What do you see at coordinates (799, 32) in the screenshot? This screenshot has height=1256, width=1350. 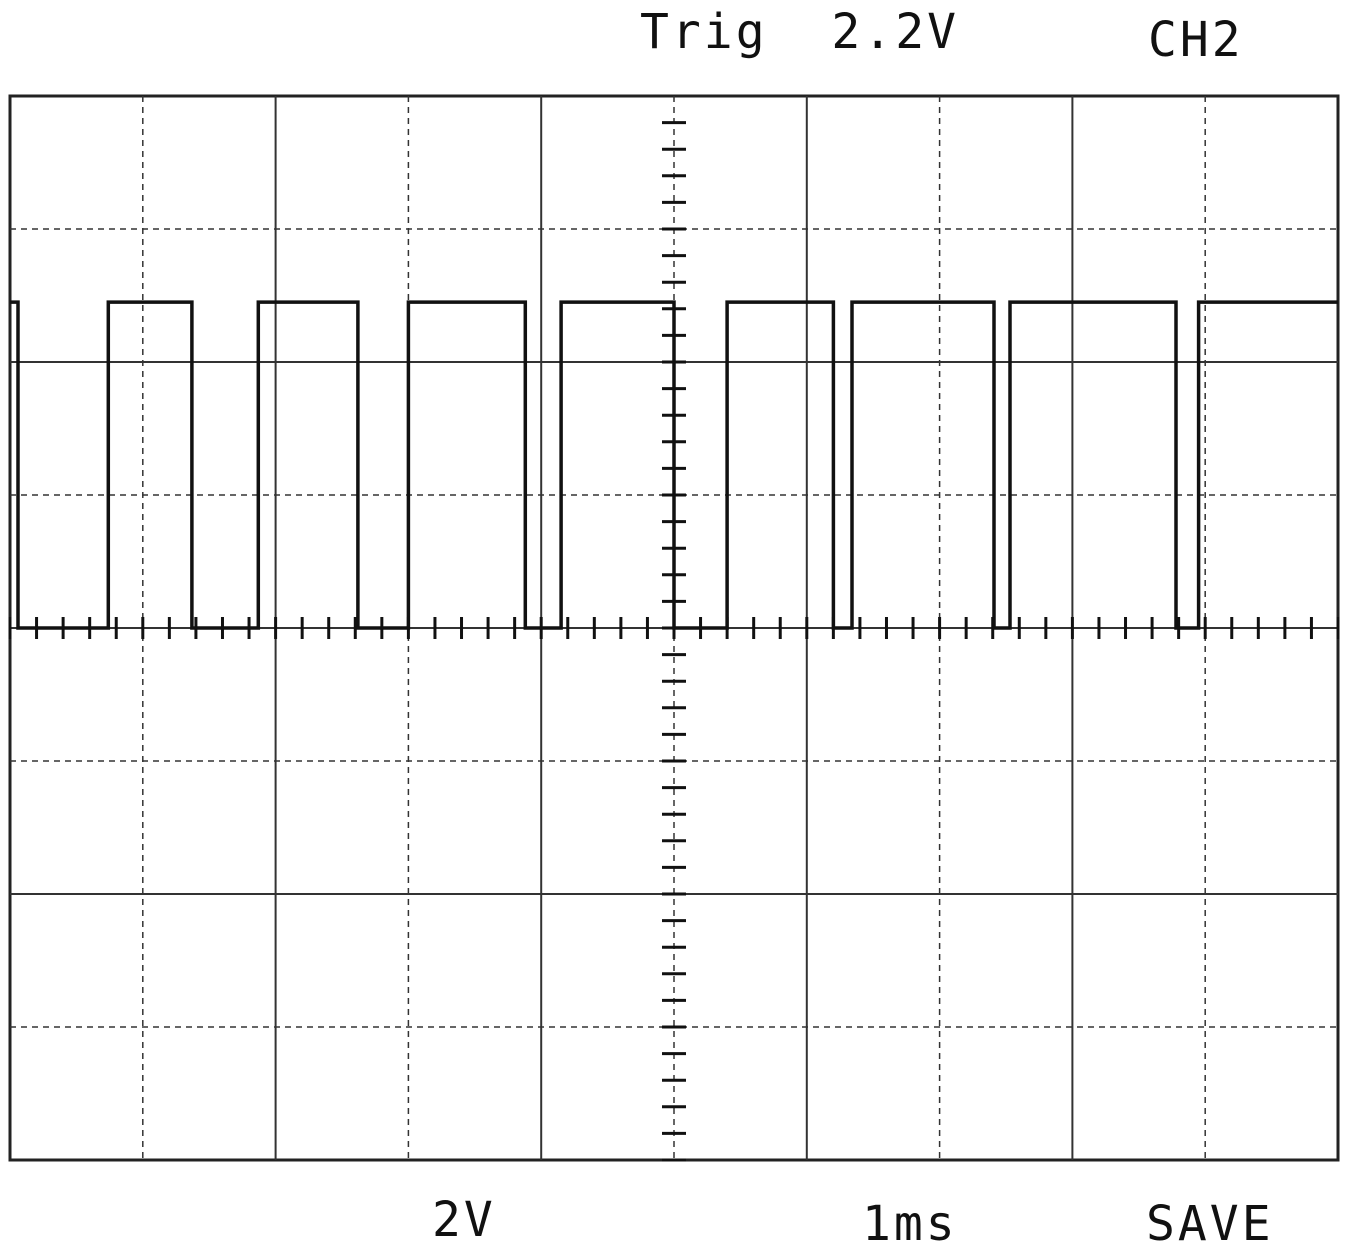 I see `trigger-level-label: Trig 2.2V` at bounding box center [799, 32].